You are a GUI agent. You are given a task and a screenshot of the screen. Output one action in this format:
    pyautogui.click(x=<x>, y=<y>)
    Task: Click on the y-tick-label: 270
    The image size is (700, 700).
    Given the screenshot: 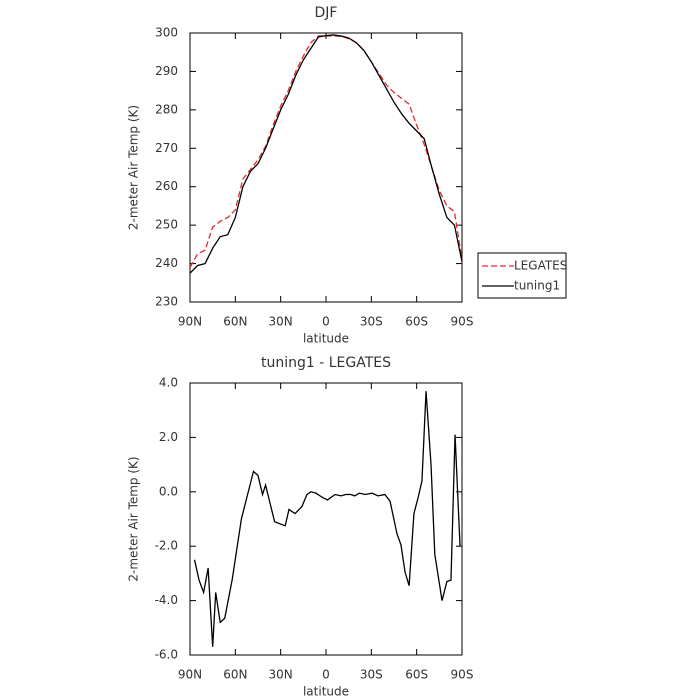 What is the action you would take?
    pyautogui.click(x=166, y=148)
    